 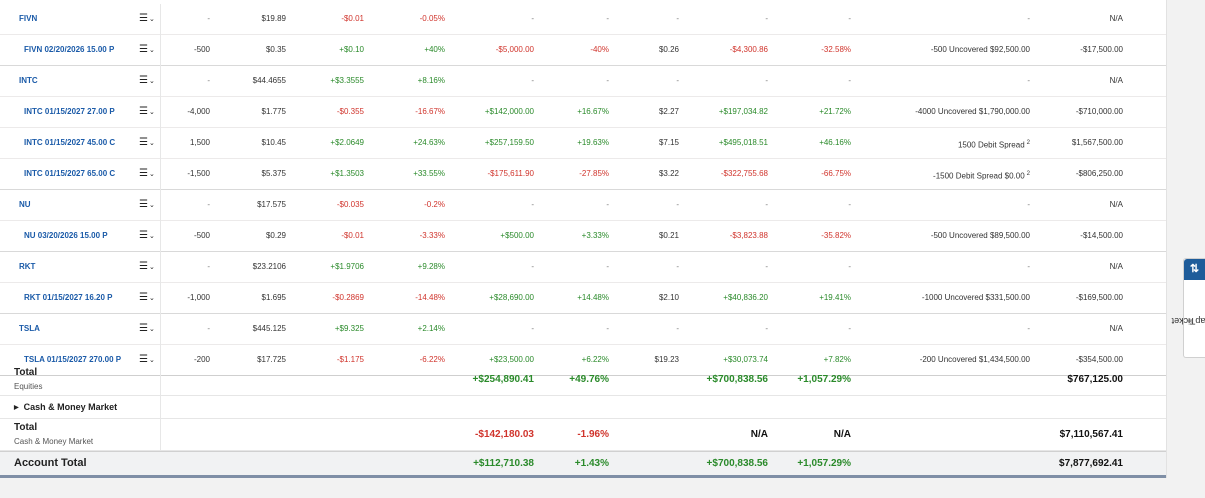 I want to click on symbol-link: NU 03/20/2026 15.00 P, so click(x=66, y=235).